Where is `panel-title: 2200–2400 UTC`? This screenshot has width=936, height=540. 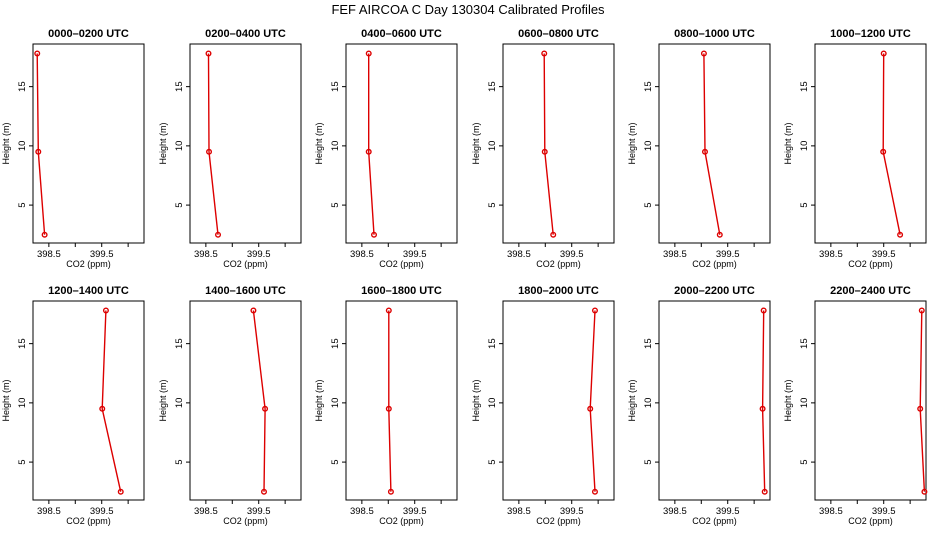
panel-title: 2200–2400 UTC is located at coordinates (870, 291).